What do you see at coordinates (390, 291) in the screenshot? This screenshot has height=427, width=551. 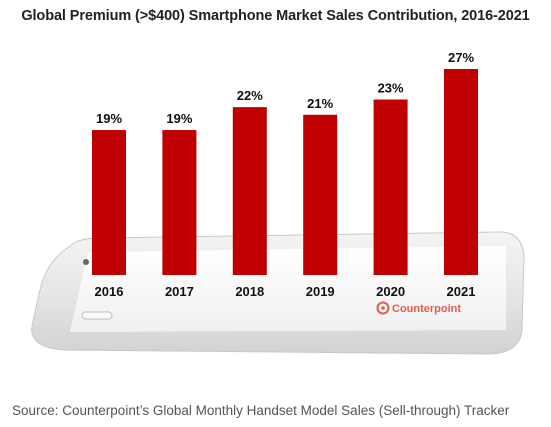 I see `x-tick-label-2020: 2020` at bounding box center [390, 291].